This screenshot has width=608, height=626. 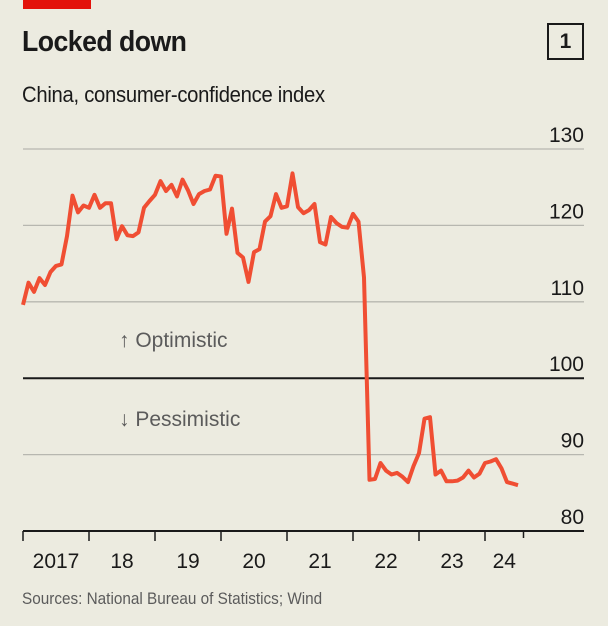 What do you see at coordinates (572, 441) in the screenshot?
I see `y-tick-label: 90` at bounding box center [572, 441].